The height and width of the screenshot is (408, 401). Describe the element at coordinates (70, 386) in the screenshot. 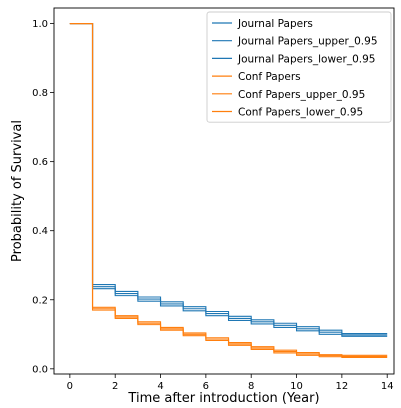

I see `x-tick-label: 0` at that location.